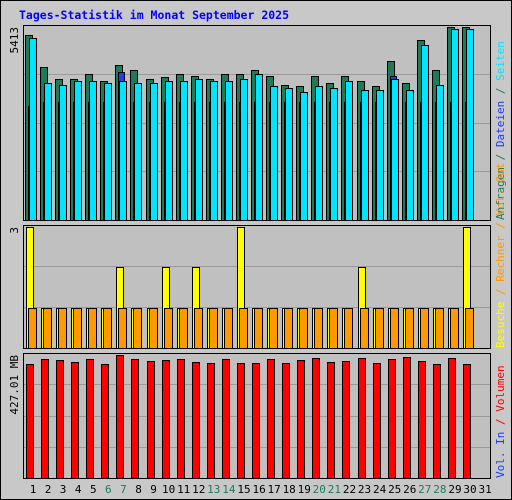 Image resolution: width=512 pixels, height=500 pixels. Describe the element at coordinates (304, 489) in the screenshot. I see `day-label: 19` at that location.